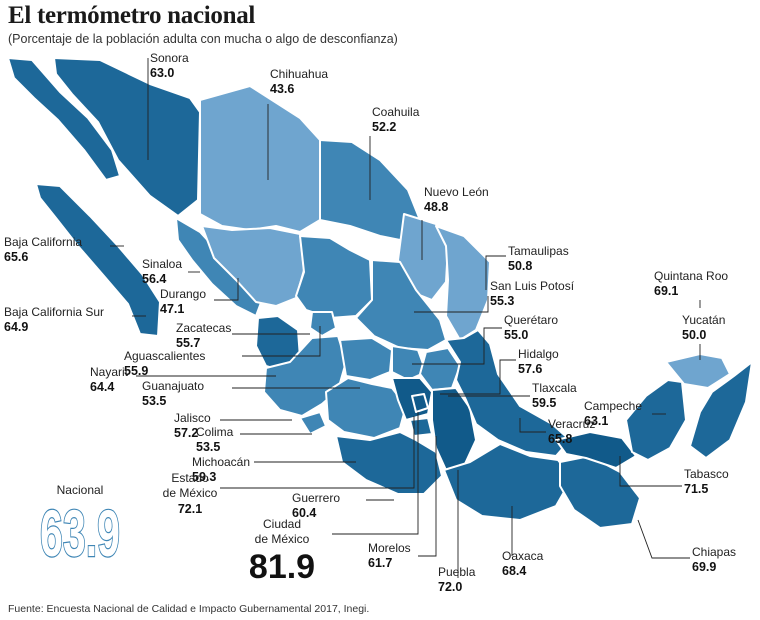 The height and width of the screenshot is (620, 760). Describe the element at coordinates (560, 439) in the screenshot. I see `state-value-veracruz: 65.8` at that location.